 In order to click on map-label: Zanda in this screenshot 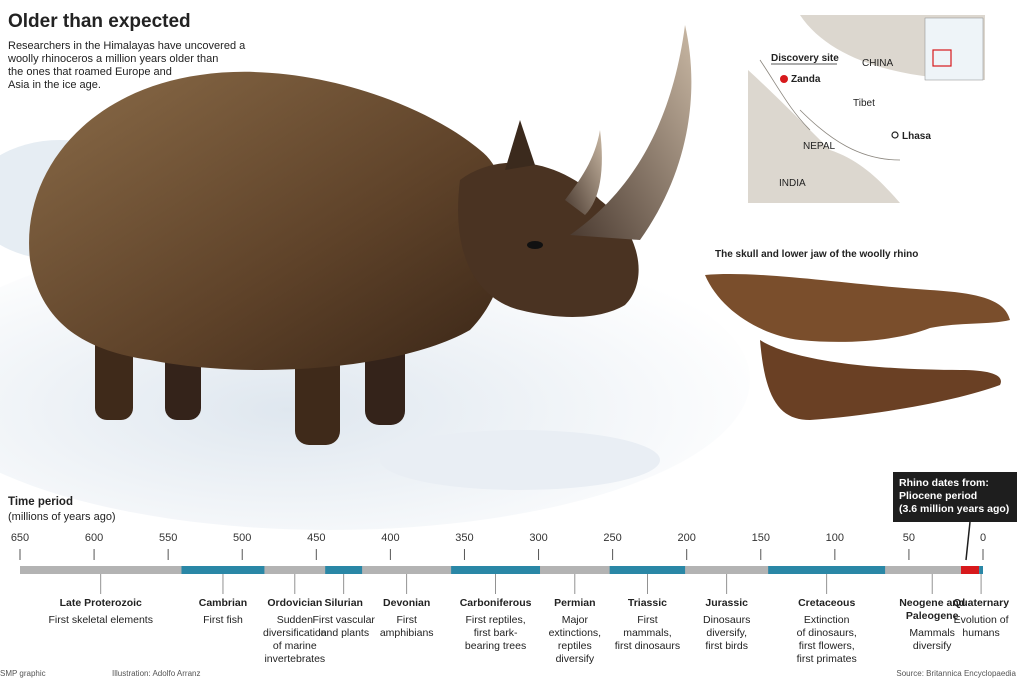, I will do `click(806, 79)`.